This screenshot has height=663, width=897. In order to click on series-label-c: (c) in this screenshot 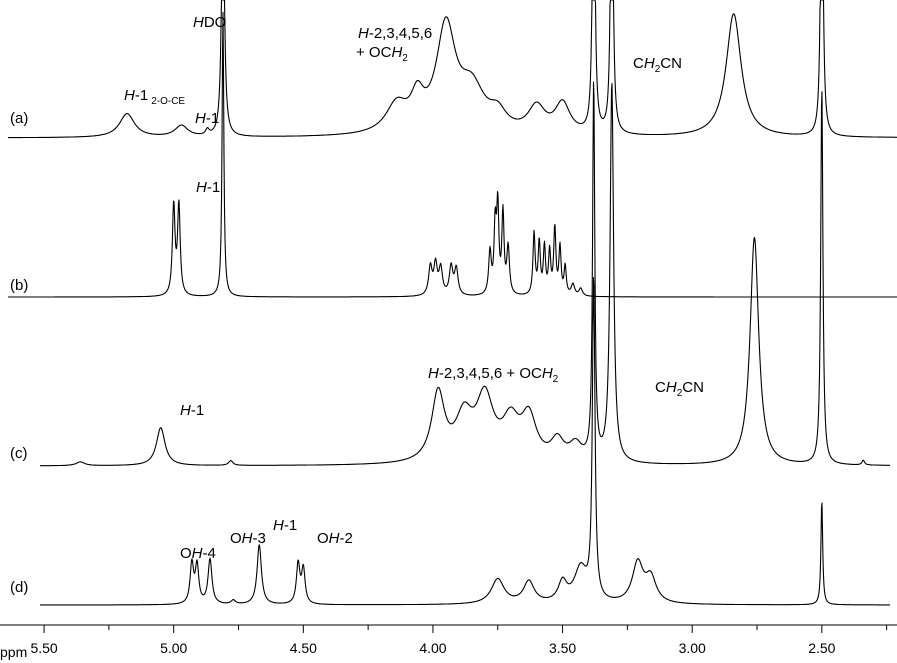, I will do `click(19, 453)`.